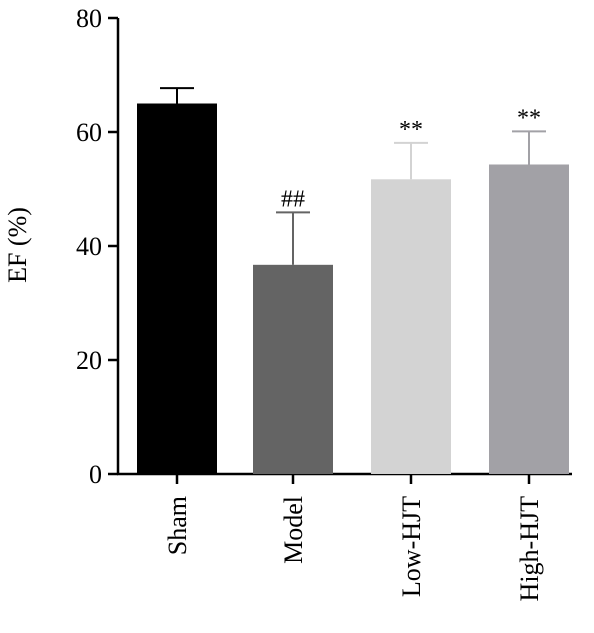 This screenshot has height=633, width=594. Describe the element at coordinates (17, 245) in the screenshot. I see `y-axis-title: EF (%)` at that location.